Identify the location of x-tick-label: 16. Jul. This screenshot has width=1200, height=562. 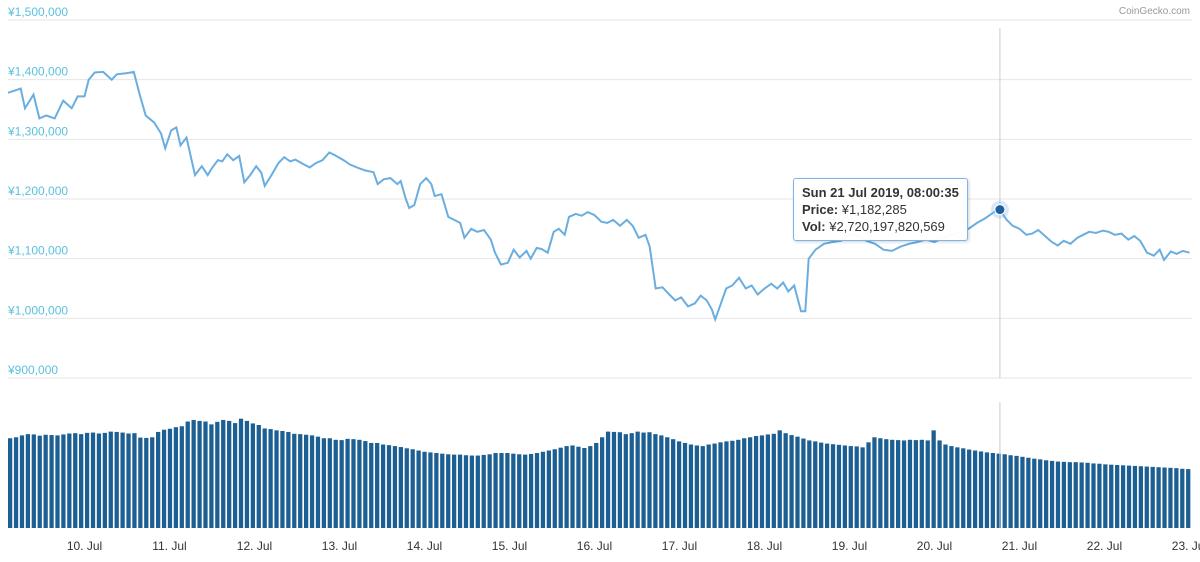
(594, 546).